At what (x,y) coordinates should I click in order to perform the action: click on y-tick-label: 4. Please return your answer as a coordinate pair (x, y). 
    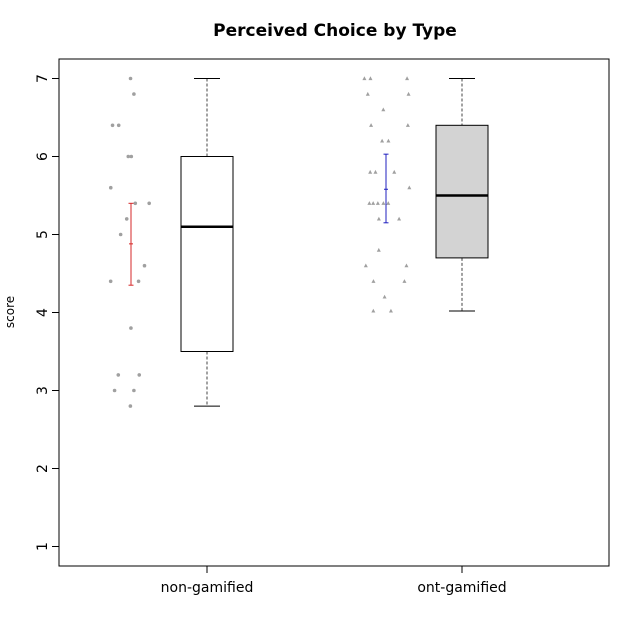
    Looking at the image, I should click on (43, 312).